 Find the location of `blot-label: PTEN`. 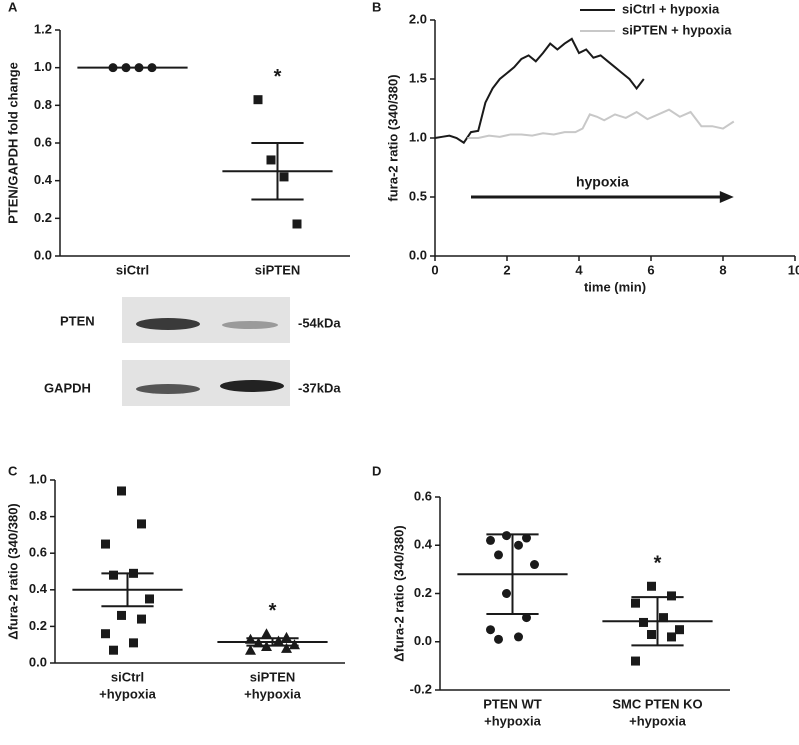

blot-label: PTEN is located at coordinates (77, 320).